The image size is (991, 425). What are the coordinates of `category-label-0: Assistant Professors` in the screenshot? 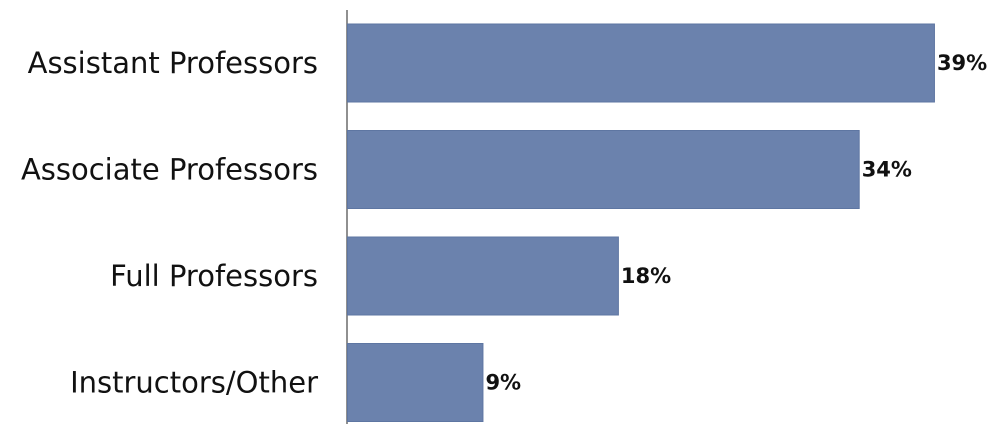 It's located at (173, 63).